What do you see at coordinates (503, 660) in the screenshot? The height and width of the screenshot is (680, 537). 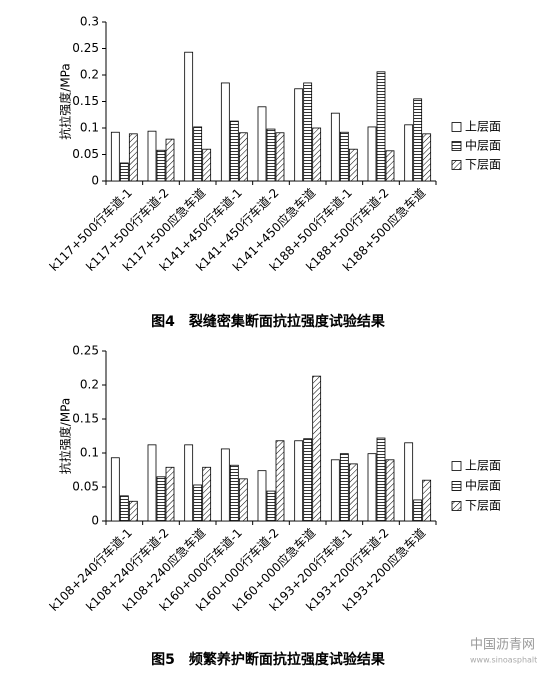 I see `watermark-url: www.sinoasphalt.com` at bounding box center [503, 660].